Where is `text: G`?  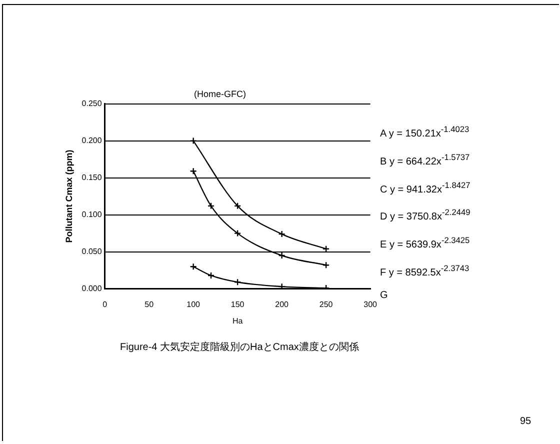
text: G is located at coordinates (384, 295).